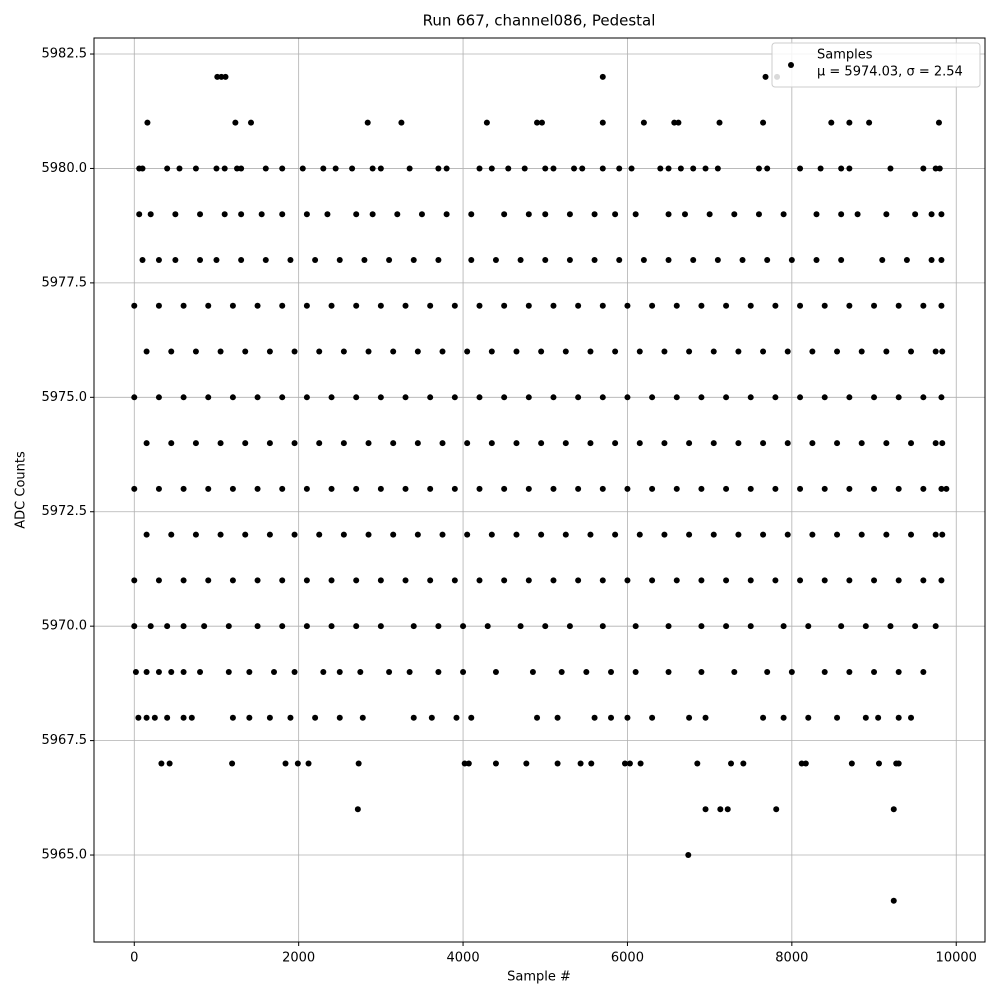 Image resolution: width=1000 pixels, height=1004 pixels. What do you see at coordinates (65, 740) in the screenshot?
I see `y-tick-label: 5967.5` at bounding box center [65, 740].